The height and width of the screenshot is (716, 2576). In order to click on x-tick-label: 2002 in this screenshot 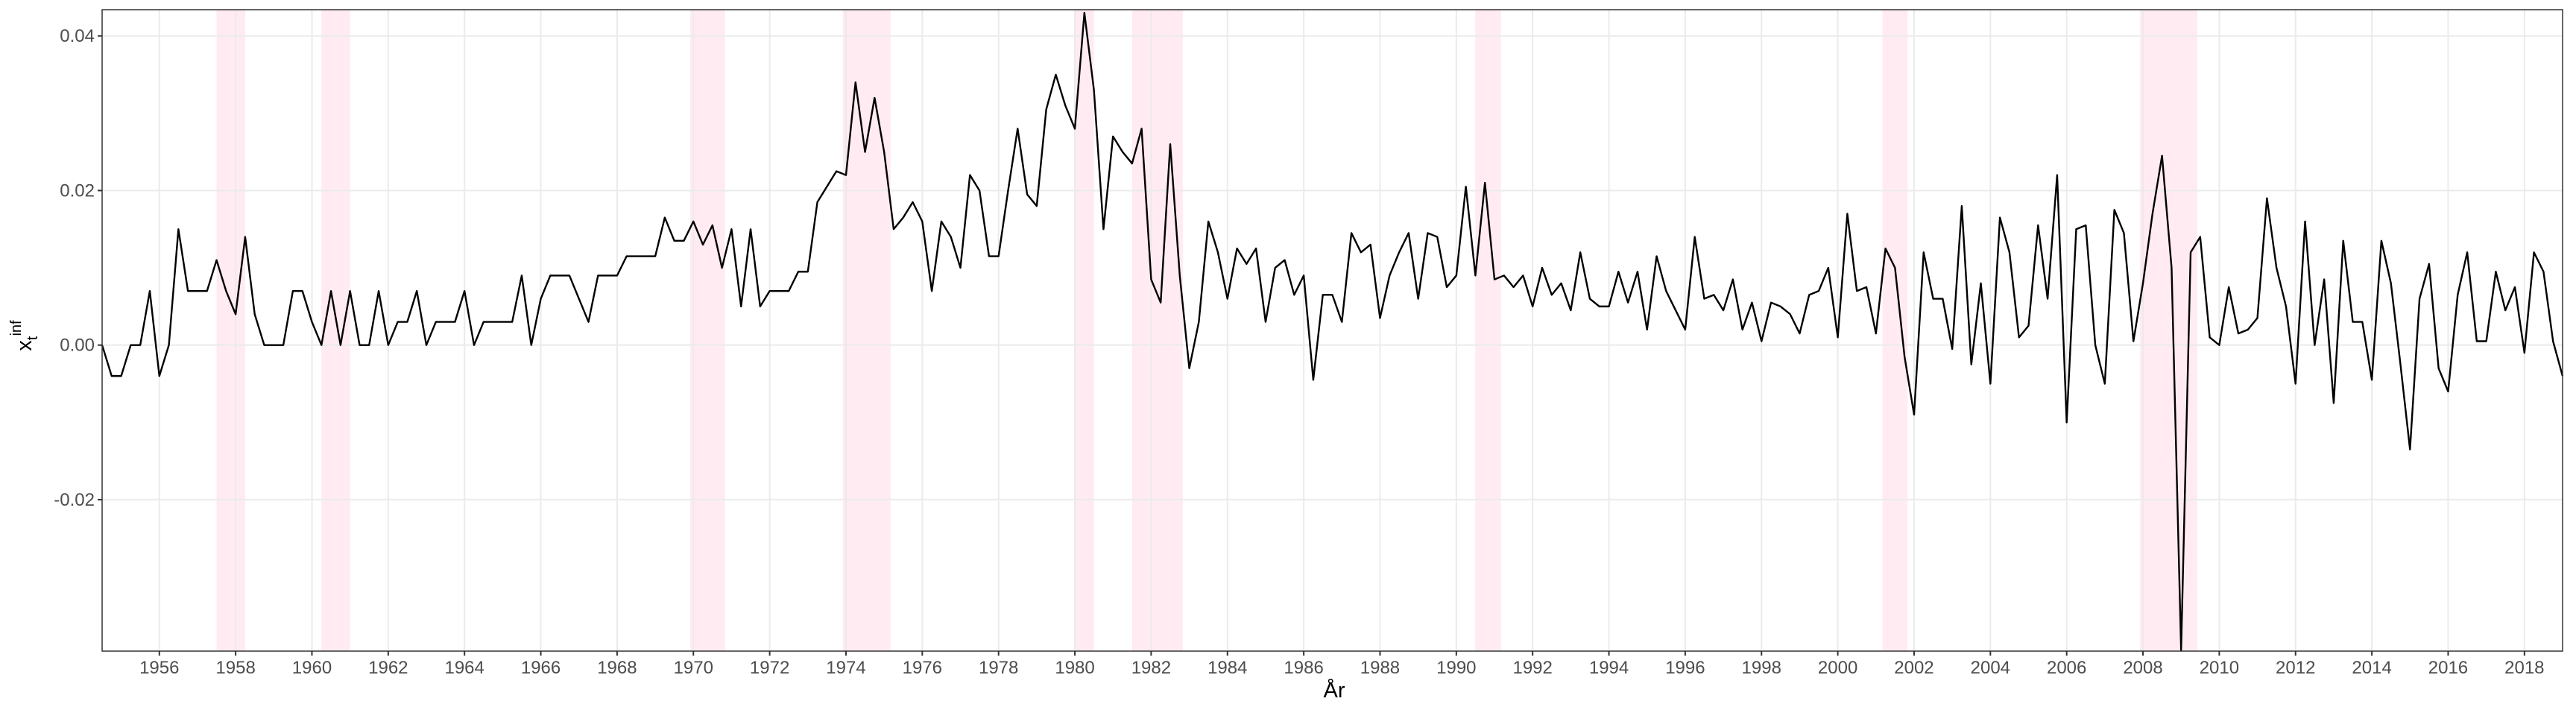, I will do `click(1913, 668)`.